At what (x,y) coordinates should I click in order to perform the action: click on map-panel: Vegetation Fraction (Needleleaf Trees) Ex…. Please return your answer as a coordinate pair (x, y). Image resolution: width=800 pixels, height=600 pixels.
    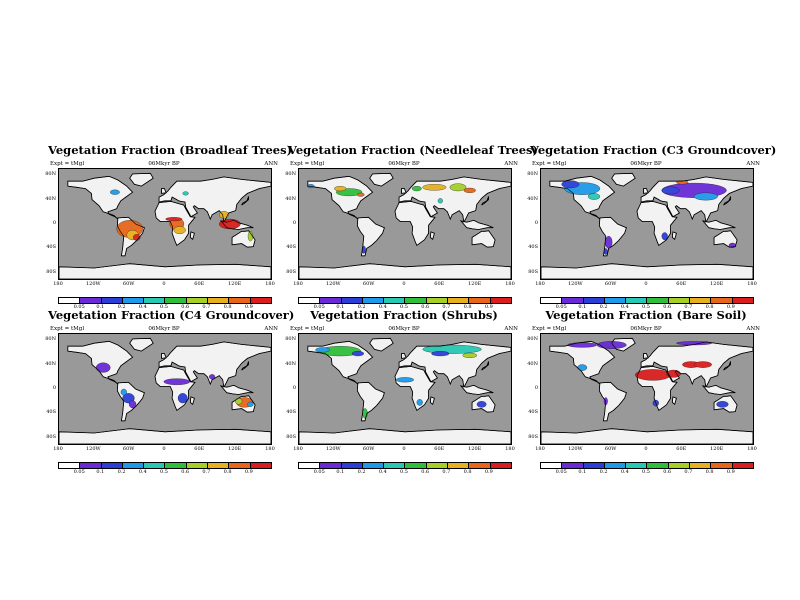
    Looking at the image, I should click on (411, 230).